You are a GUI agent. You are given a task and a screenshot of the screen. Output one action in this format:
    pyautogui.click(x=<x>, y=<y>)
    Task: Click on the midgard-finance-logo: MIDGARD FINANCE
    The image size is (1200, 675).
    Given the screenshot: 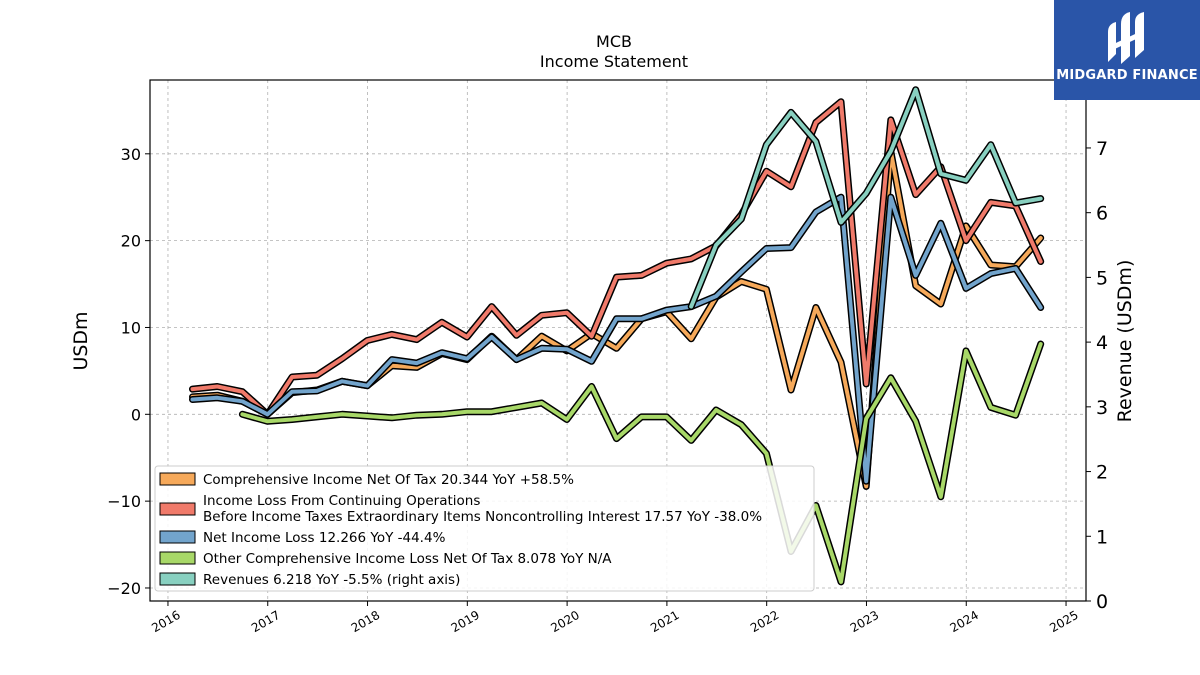 What is the action you would take?
    pyautogui.click(x=1127, y=50)
    